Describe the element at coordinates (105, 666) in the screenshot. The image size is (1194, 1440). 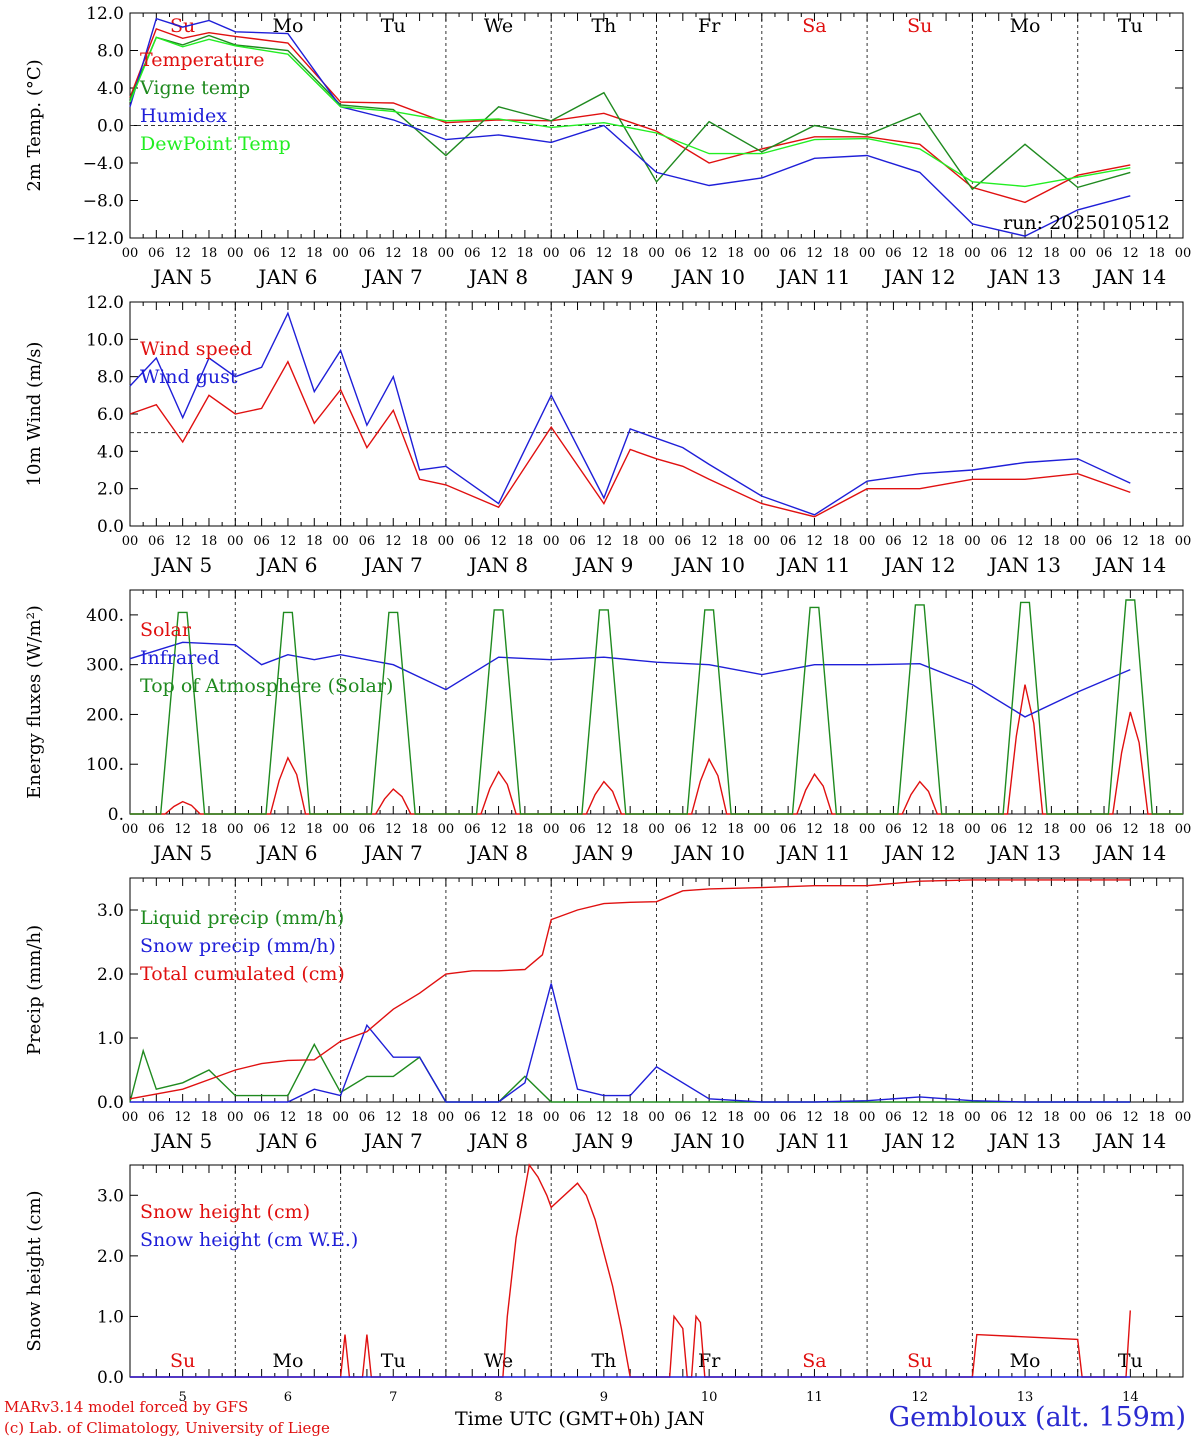
I see `y-tick-label: 300.` at that location.